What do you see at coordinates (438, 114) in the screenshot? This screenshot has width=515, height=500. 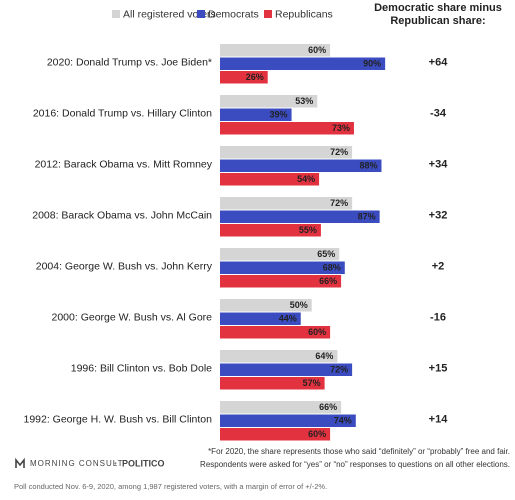 I see `difference-label: -34` at bounding box center [438, 114].